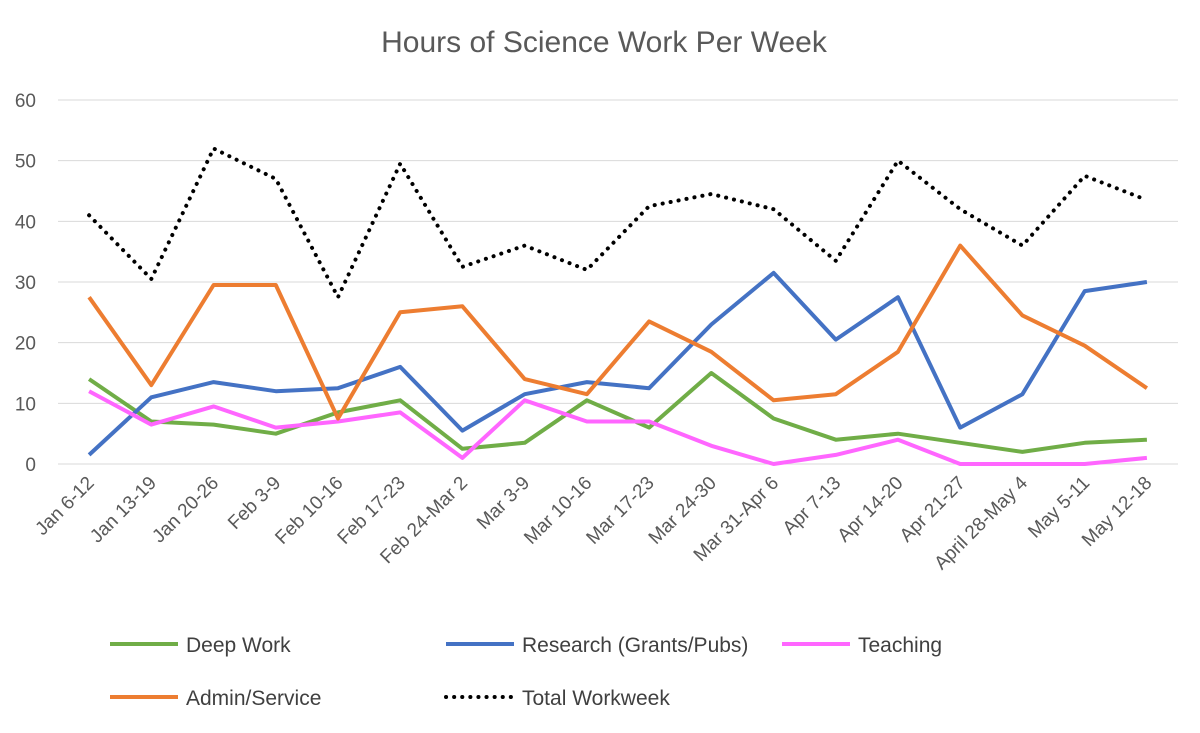  Describe the element at coordinates (25, 162) in the screenshot. I see `y-tick-label: 50` at that location.